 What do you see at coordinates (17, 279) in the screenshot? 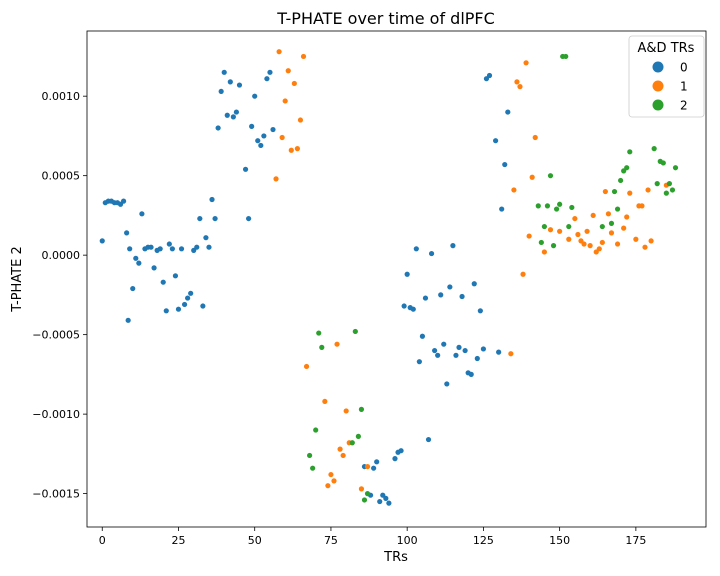
I see `y-axis-label: T-PHATE 2` at bounding box center [17, 279].